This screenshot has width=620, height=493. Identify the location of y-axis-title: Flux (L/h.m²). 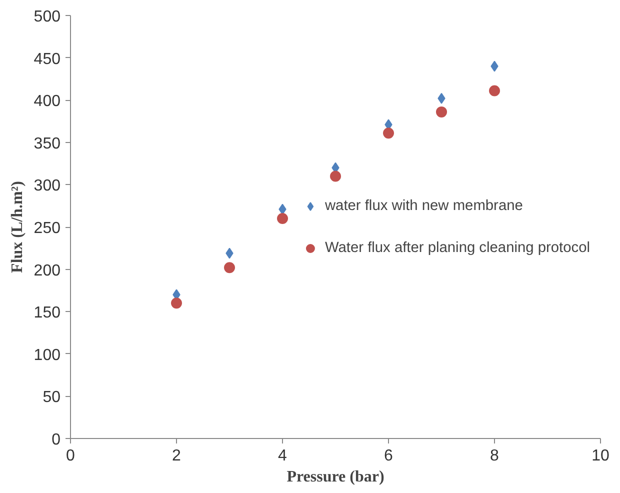
(17, 227).